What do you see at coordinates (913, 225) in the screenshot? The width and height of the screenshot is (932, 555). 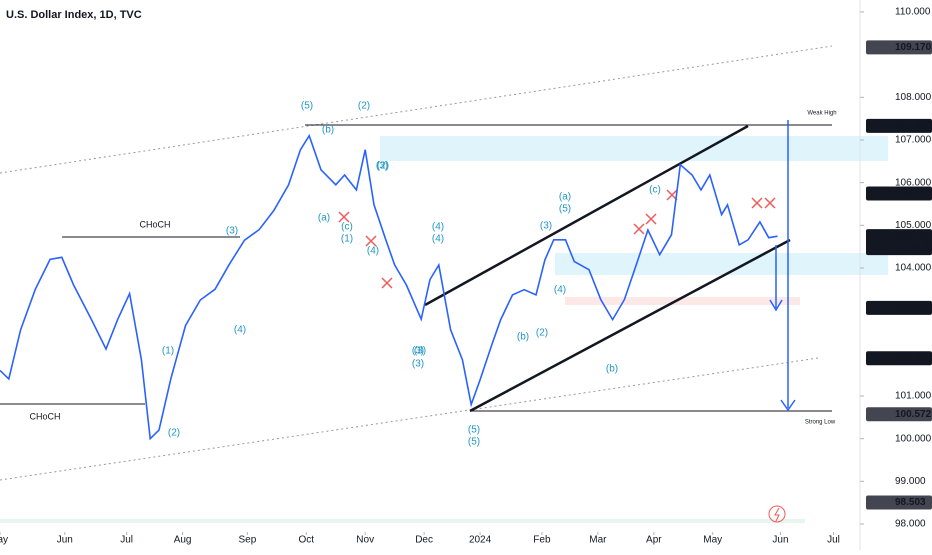 I see `y-tick-label: 105.000` at bounding box center [913, 225].